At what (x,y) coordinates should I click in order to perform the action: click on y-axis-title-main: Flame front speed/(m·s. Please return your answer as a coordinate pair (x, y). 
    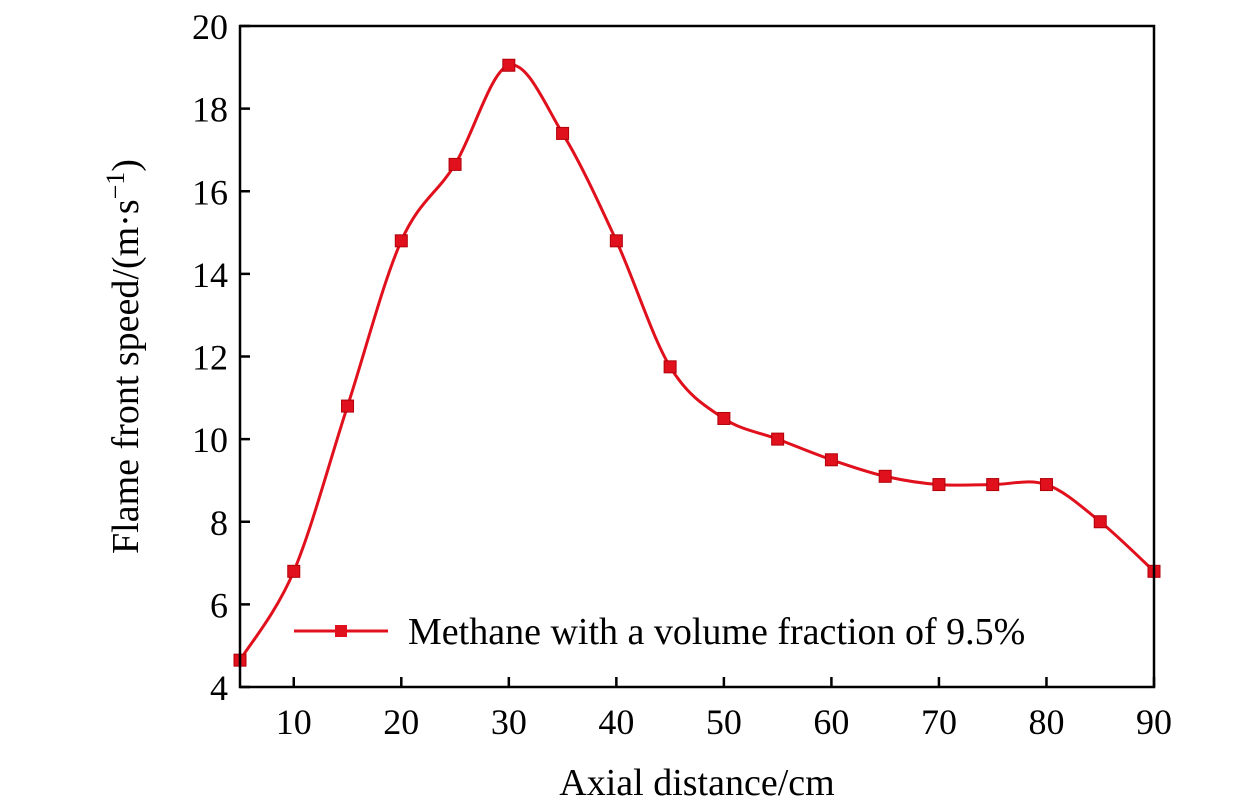
    Looking at the image, I should click on (126, 376).